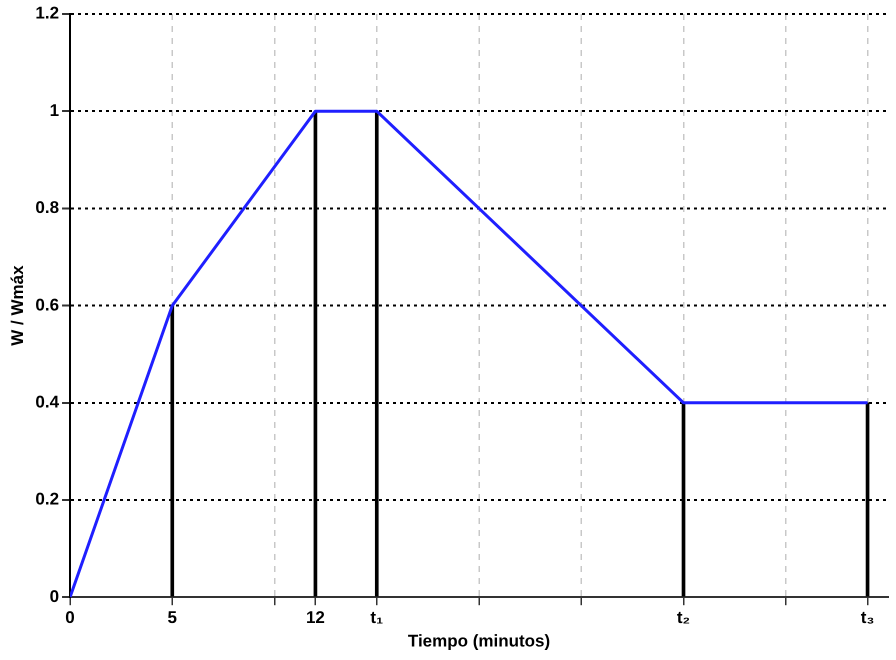  Describe the element at coordinates (867, 618) in the screenshot. I see `x-tick-label: t₃` at that location.